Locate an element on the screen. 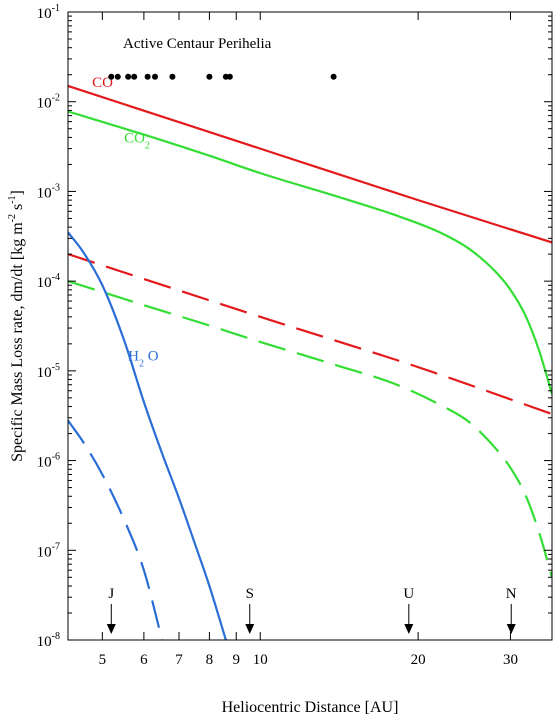  x-tick-label: 8 is located at coordinates (210, 660).